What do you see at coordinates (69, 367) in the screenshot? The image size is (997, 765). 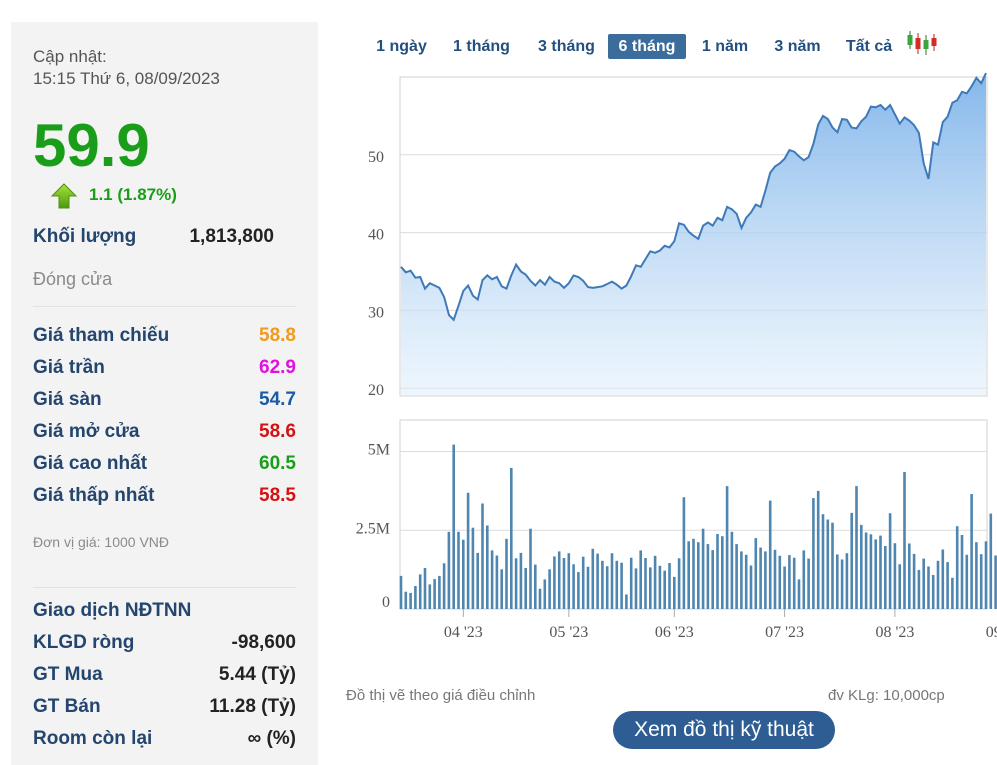 I see `price-row-label: Giá trần` at bounding box center [69, 367].